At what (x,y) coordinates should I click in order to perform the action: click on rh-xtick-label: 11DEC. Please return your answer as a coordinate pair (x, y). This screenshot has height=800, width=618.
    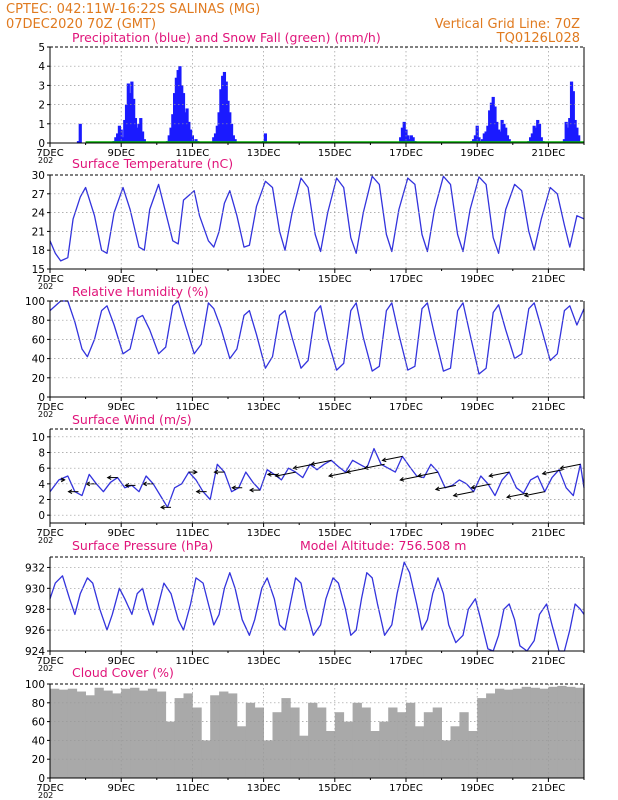
    Looking at the image, I should click on (193, 407).